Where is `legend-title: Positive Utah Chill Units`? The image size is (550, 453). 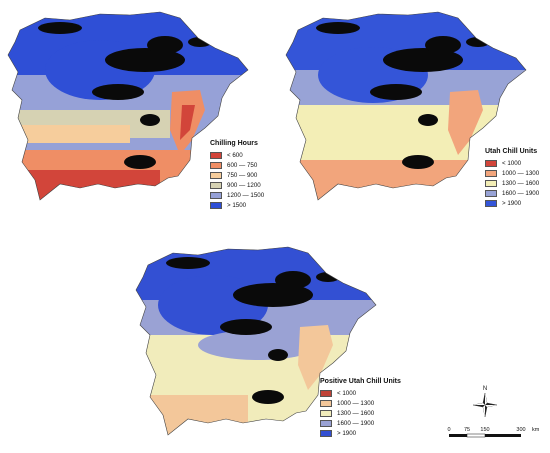
legend-title: Positive Utah Chill Units is located at coordinates (360, 381).